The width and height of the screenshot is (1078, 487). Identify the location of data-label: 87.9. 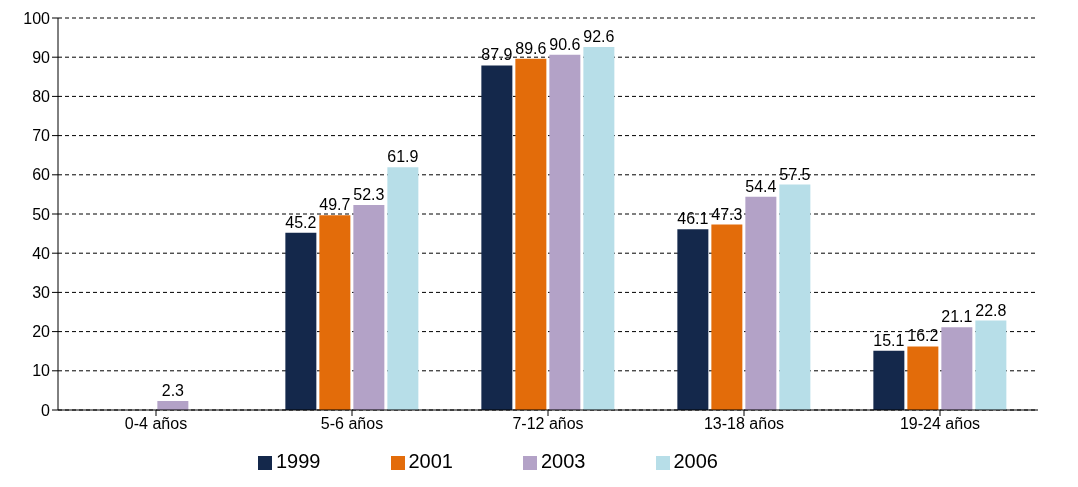
(497, 55).